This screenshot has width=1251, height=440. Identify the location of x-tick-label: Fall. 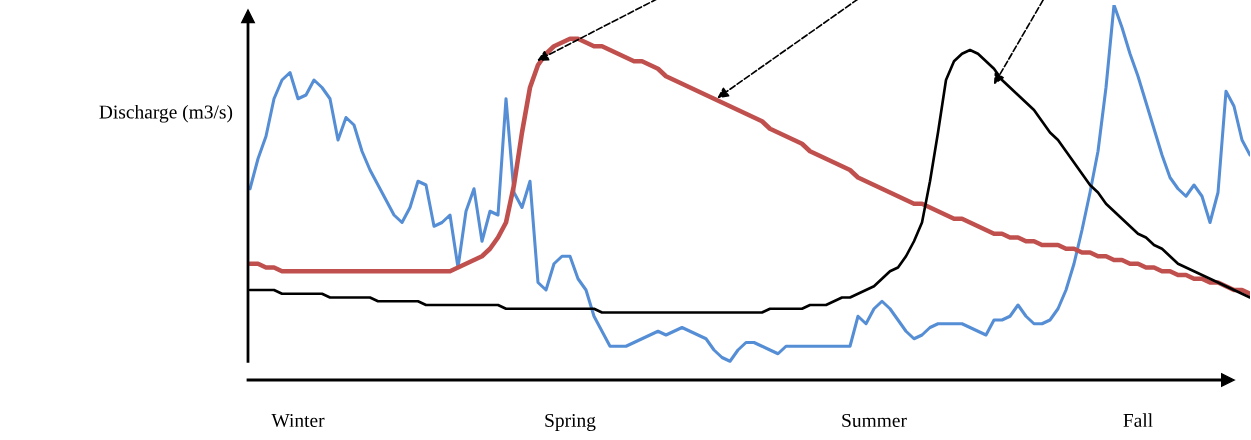
(1138, 420).